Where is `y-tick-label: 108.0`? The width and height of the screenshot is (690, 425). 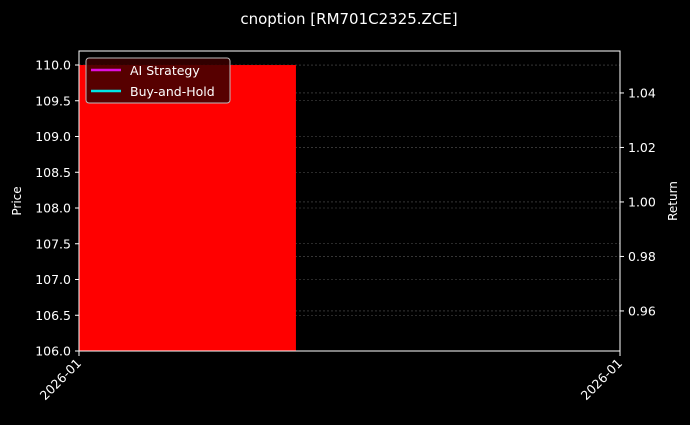
y-tick-label: 108.0 is located at coordinates (53, 208).